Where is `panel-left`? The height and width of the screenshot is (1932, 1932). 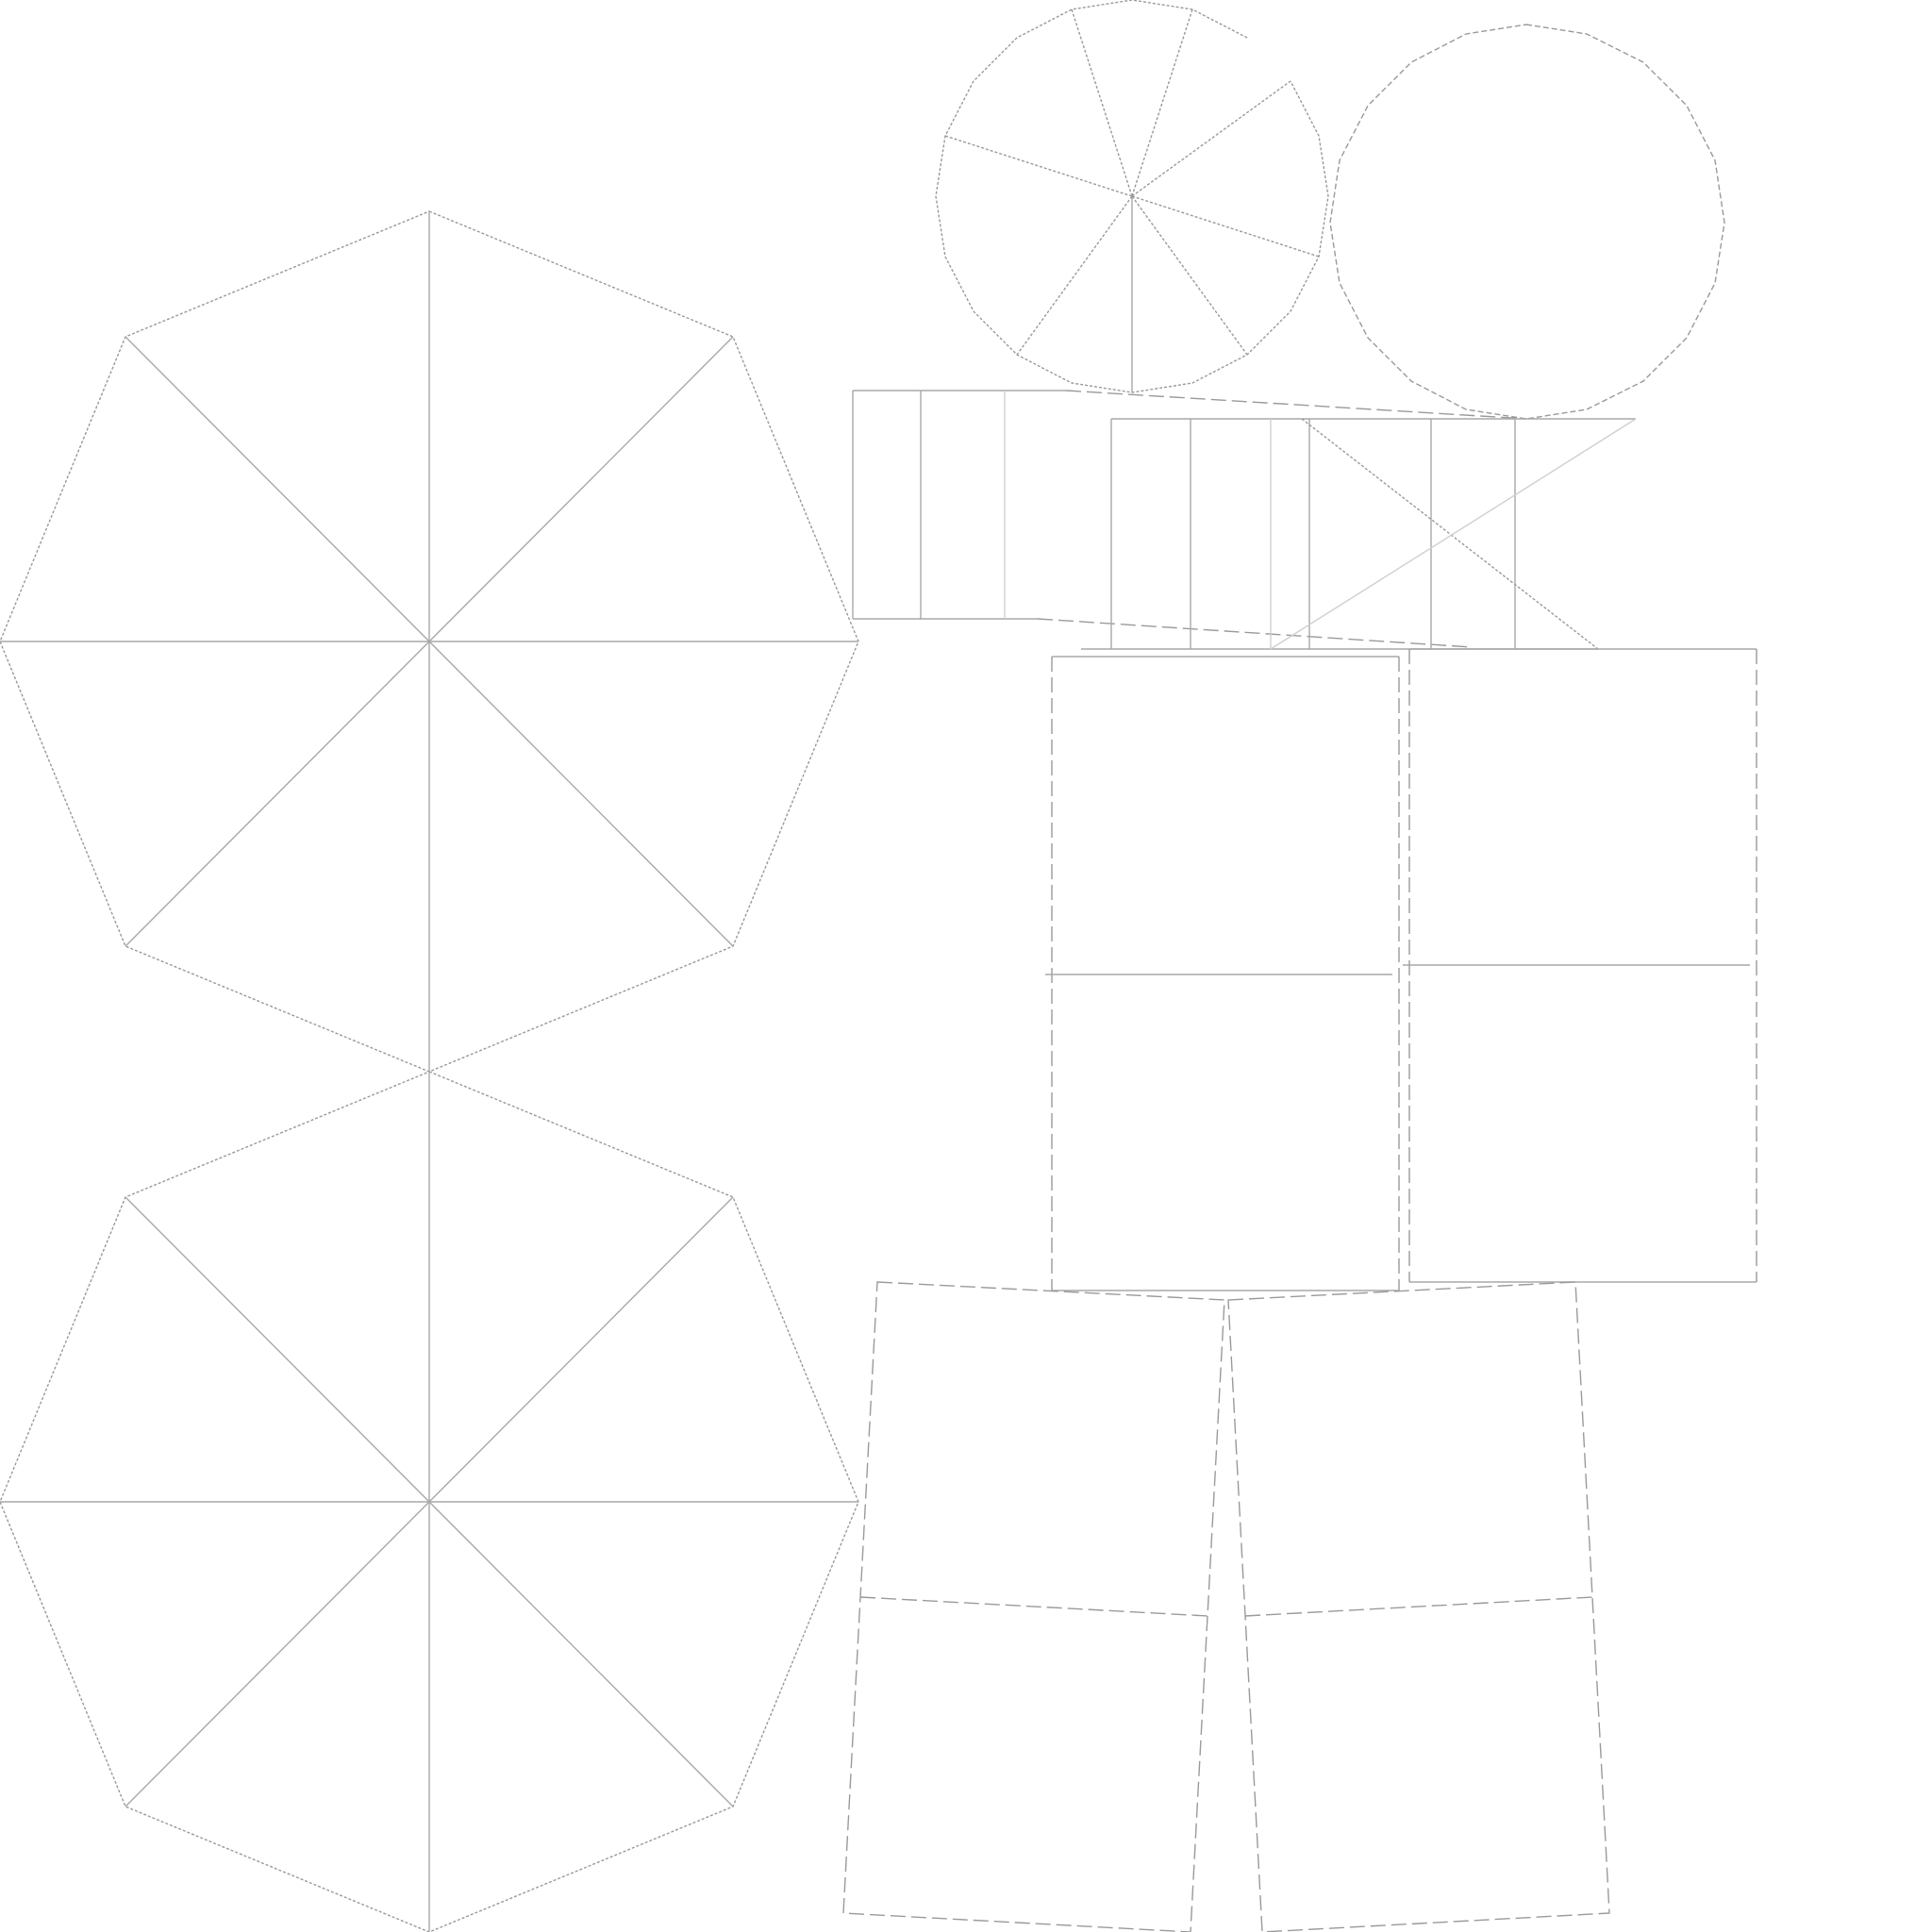
panel-left is located at coordinates (1223, 974).